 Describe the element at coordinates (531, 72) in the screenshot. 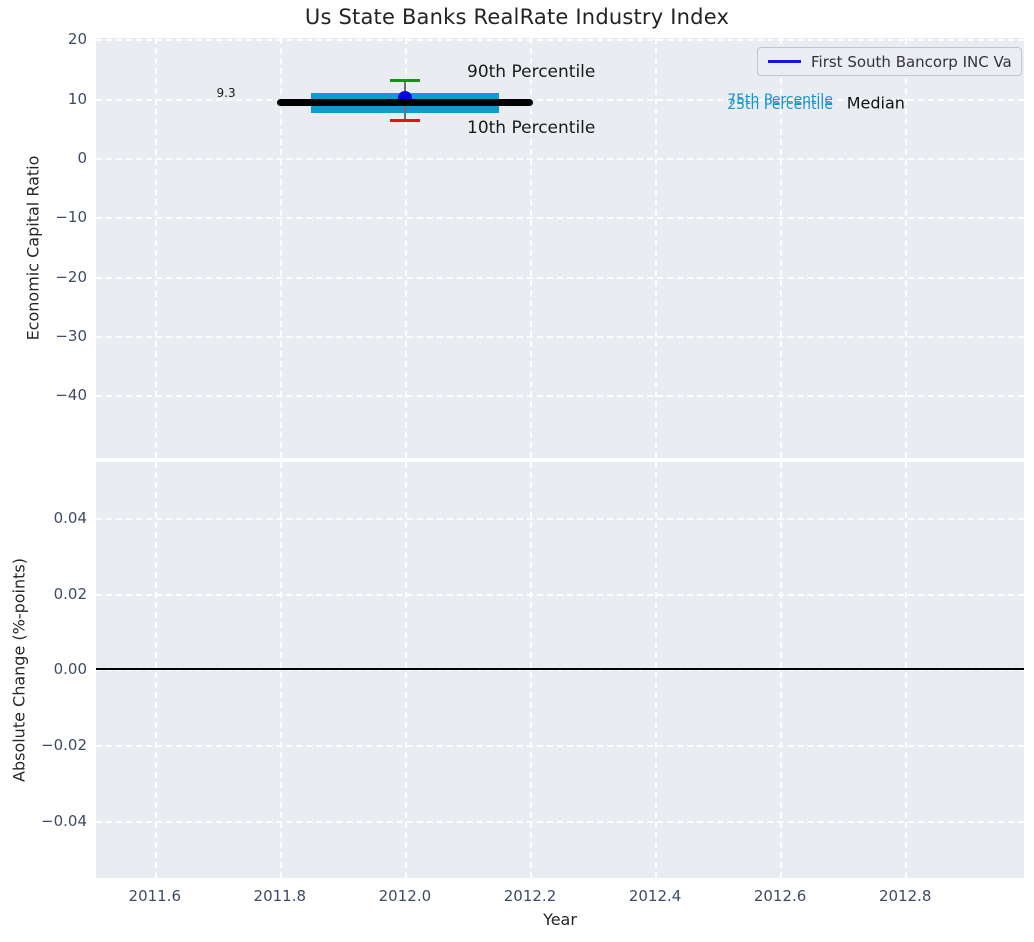

I see `p90-label-annotation: 90th Percentile` at that location.